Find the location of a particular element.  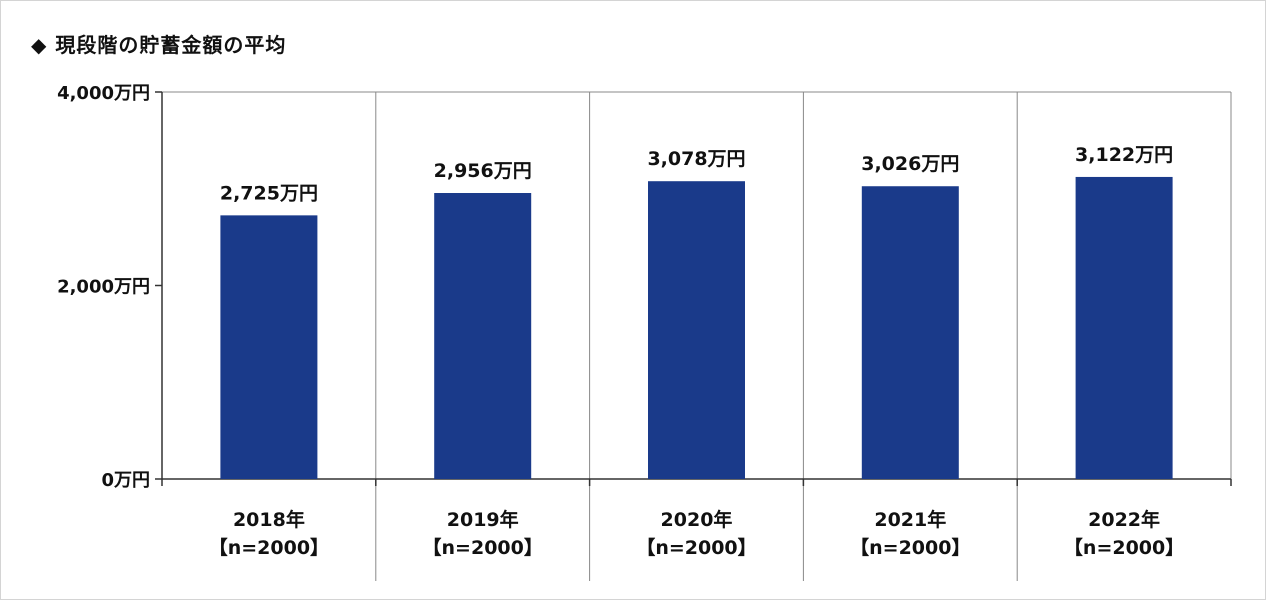

x-category-label: 2021年 is located at coordinates (910, 519).